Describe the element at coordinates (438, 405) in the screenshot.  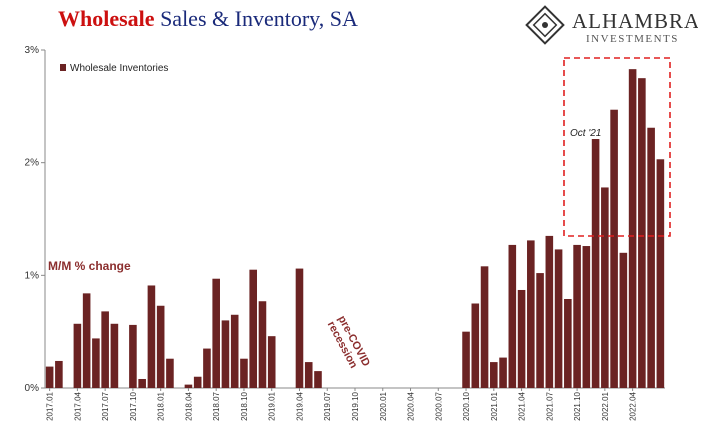
I see `x-tick-label: 2020.07` at that location.